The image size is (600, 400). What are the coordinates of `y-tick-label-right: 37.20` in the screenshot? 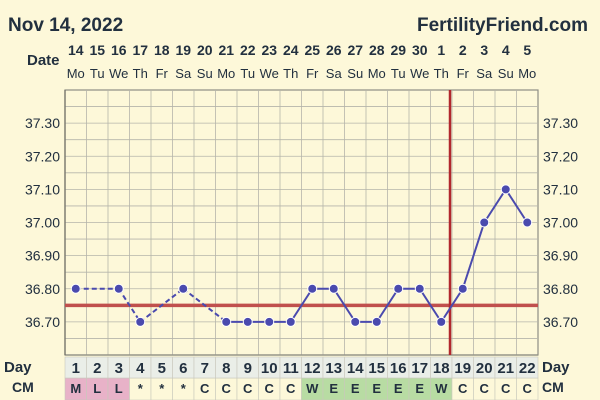 It's located at (560, 156).